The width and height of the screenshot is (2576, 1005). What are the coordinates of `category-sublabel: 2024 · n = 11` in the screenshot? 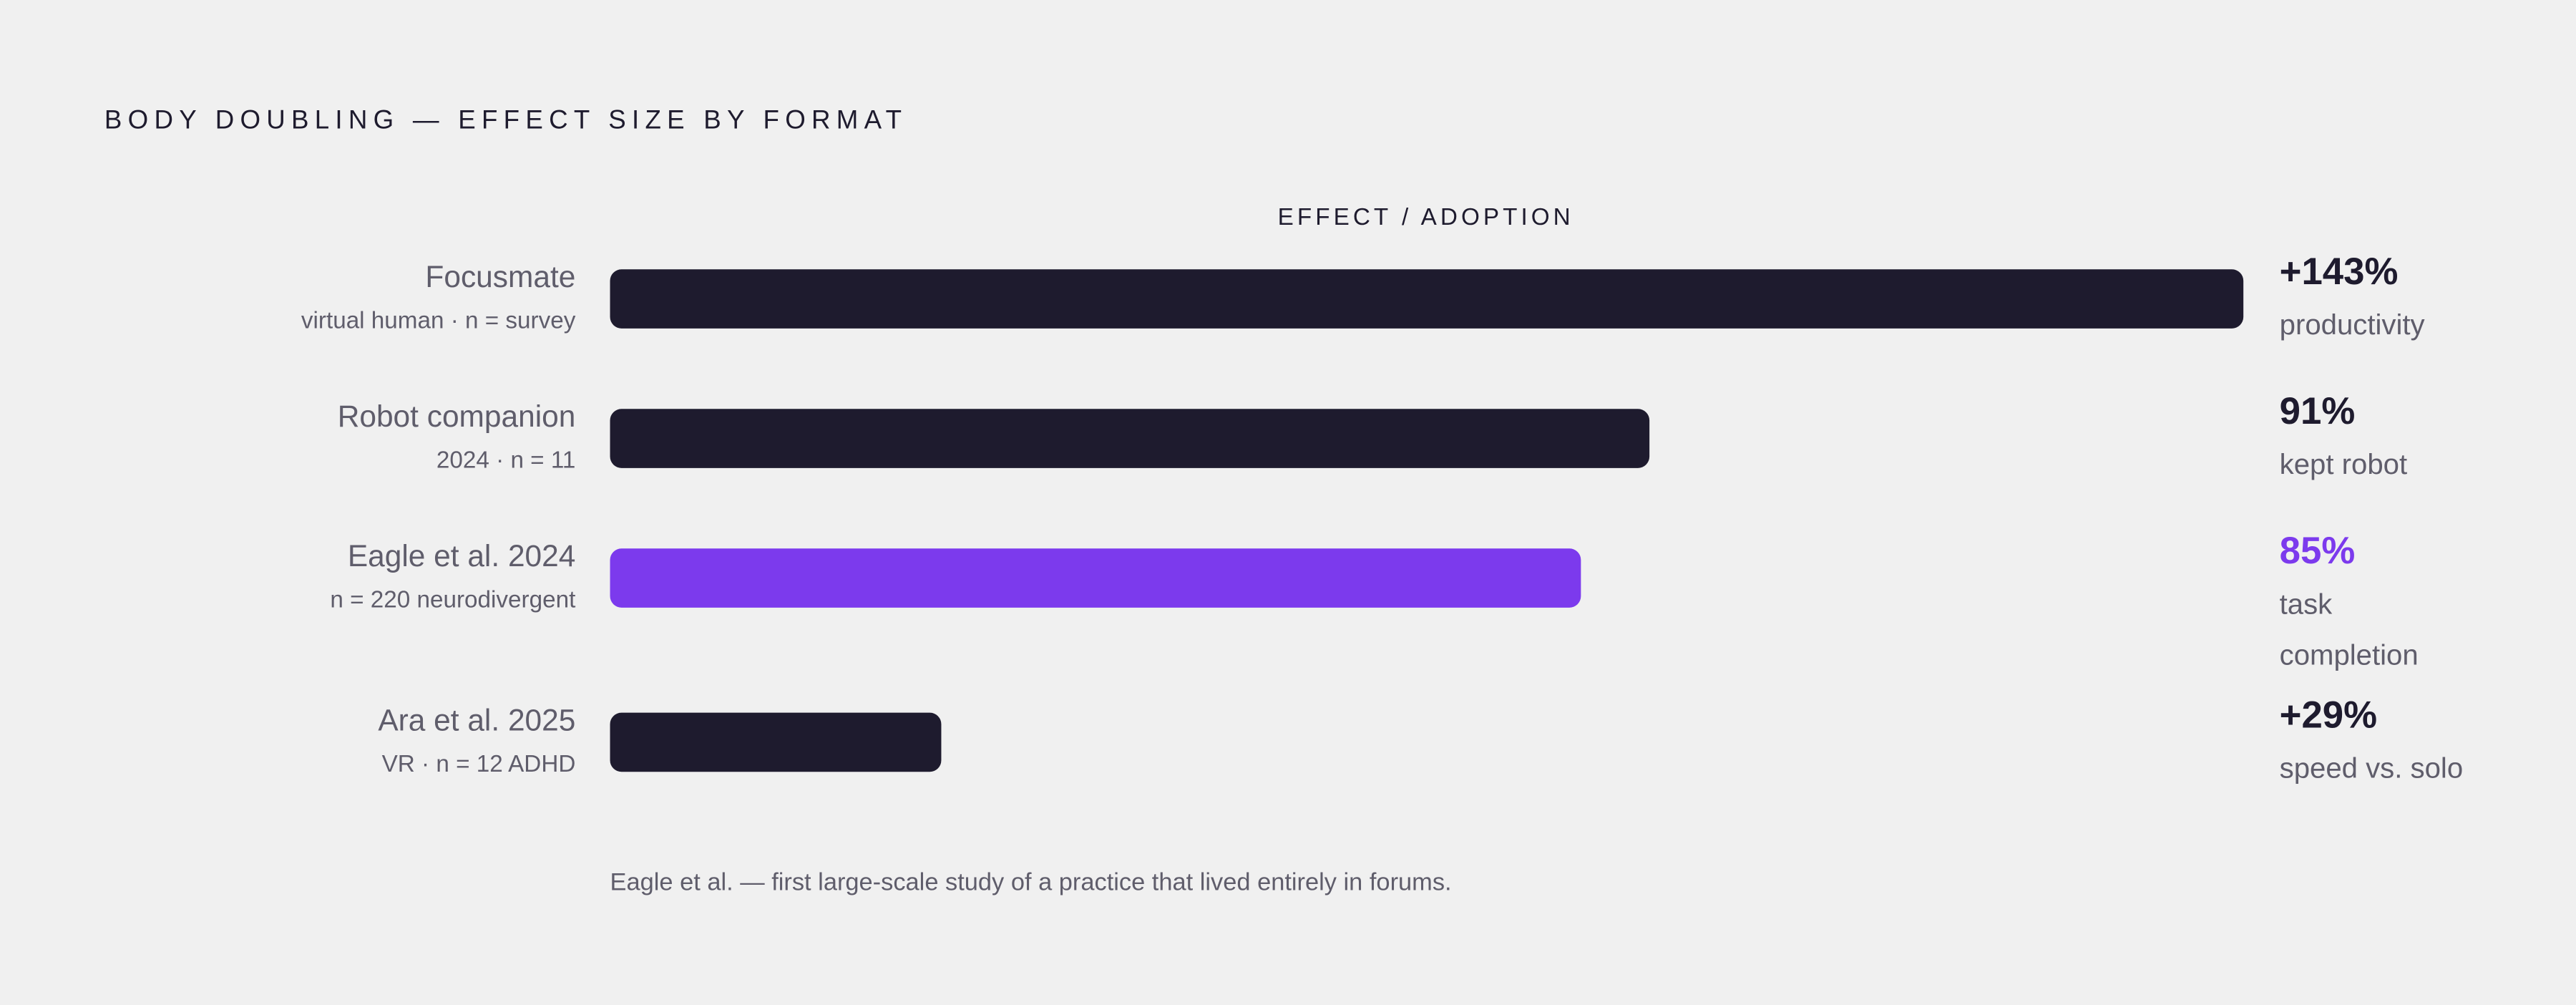 It's located at (505, 460).